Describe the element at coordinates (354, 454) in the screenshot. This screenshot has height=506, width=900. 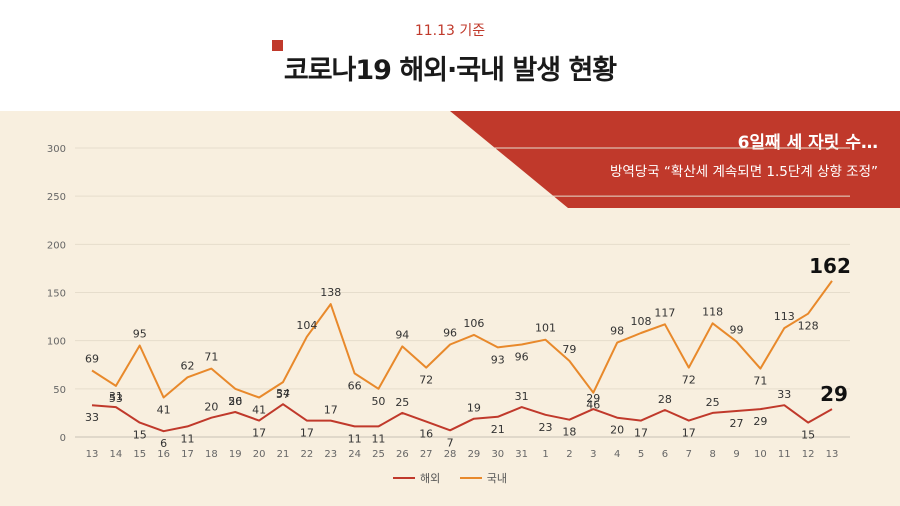
I see `x-tick-label: 24` at that location.